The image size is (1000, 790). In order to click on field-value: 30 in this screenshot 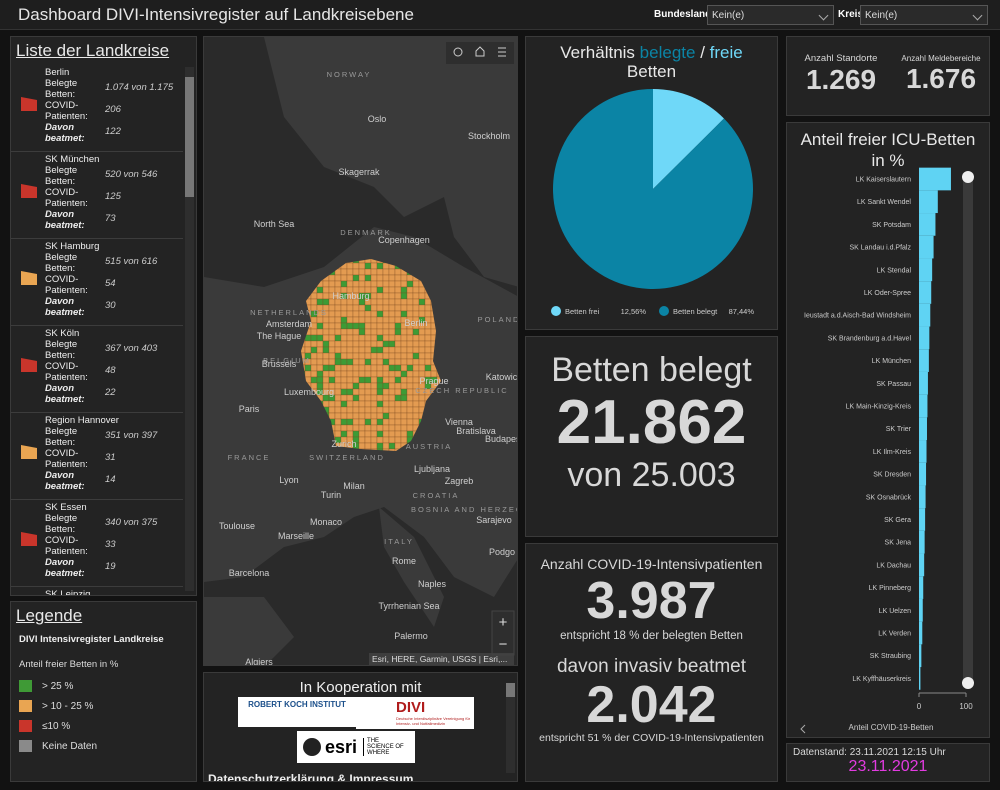, I will do `click(110, 305)`.